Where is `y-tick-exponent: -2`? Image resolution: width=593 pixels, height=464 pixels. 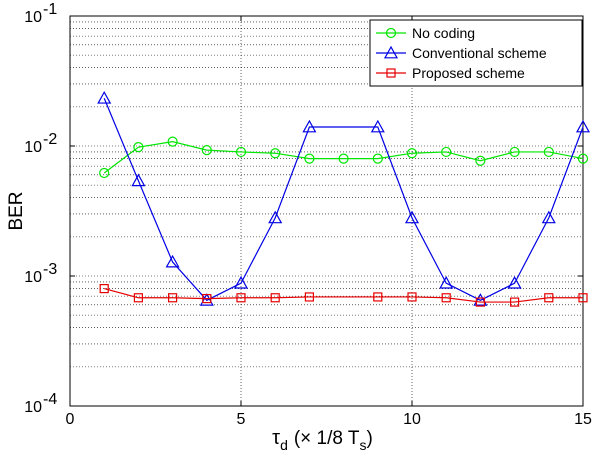 y-tick-exponent: -2 is located at coordinates (50, 139).